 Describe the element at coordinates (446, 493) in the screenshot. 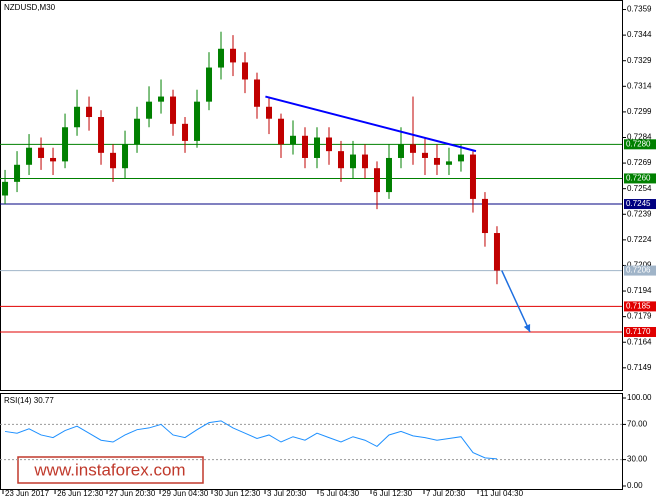

I see `x-tick-label: 7 Jul 20:30` at that location.